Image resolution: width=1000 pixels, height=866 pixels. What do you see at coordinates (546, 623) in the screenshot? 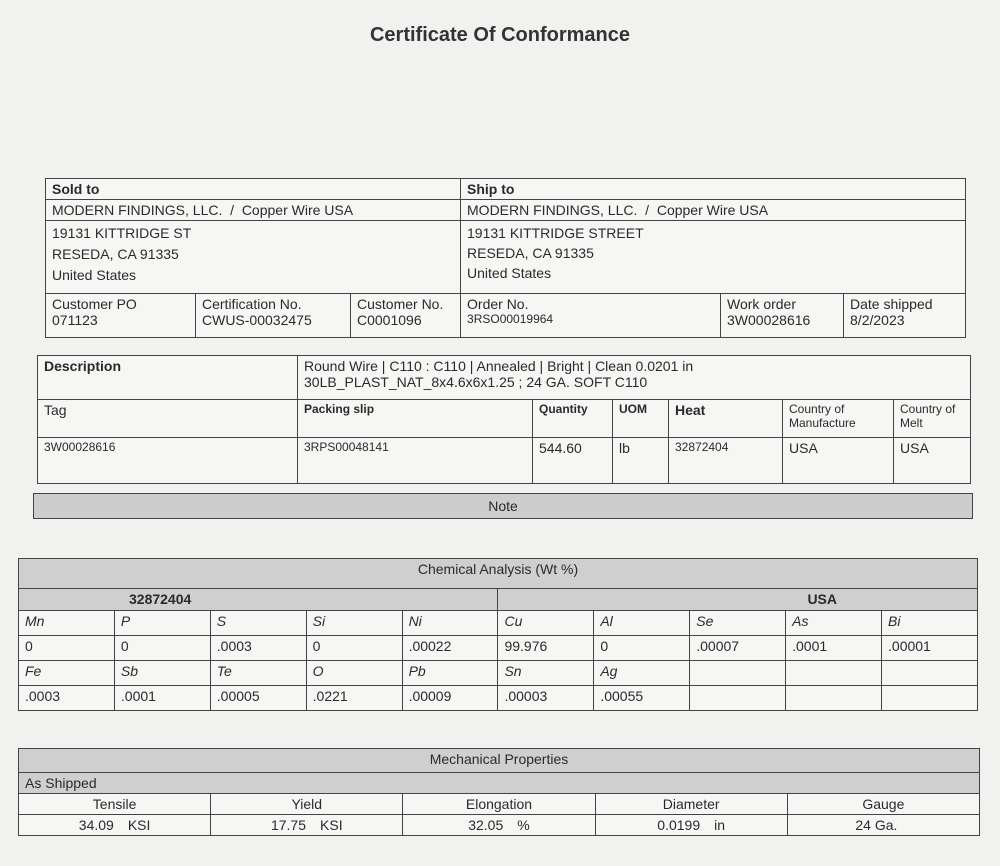
I see `element-symbol: Cu` at bounding box center [546, 623].